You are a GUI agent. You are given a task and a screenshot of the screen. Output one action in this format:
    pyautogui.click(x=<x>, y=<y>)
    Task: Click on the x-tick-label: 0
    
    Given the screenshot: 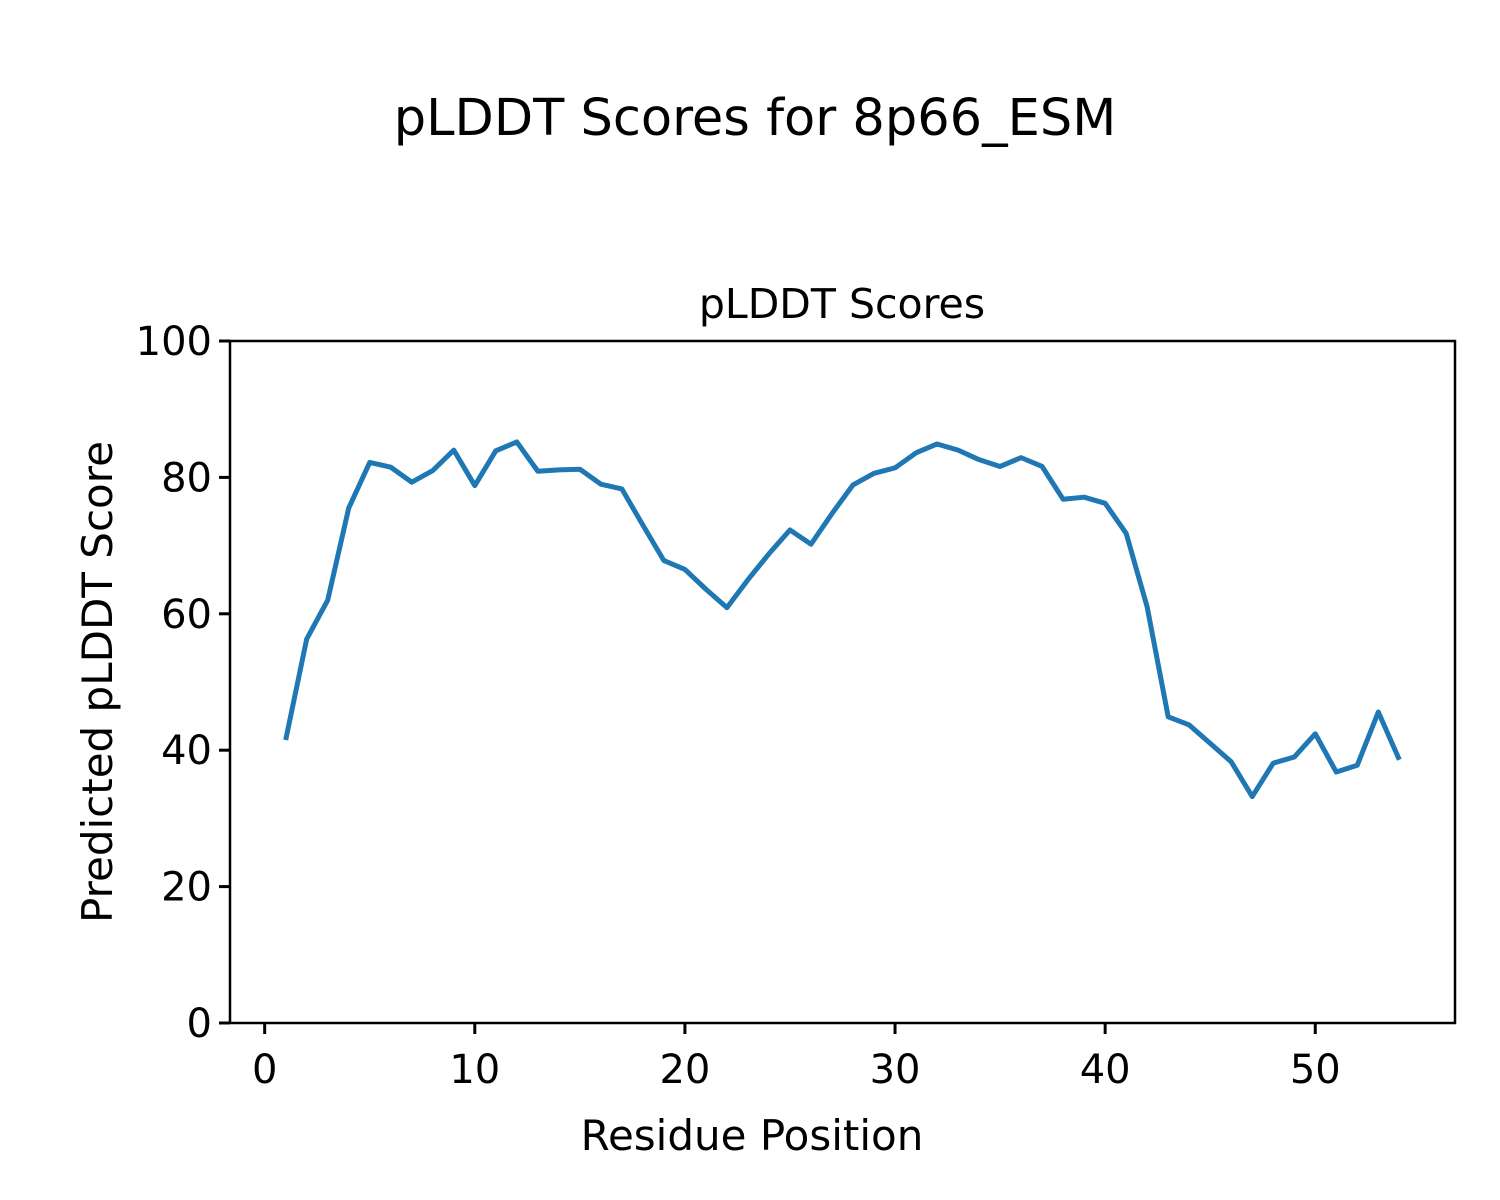 What is the action you would take?
    pyautogui.click(x=264, y=1070)
    